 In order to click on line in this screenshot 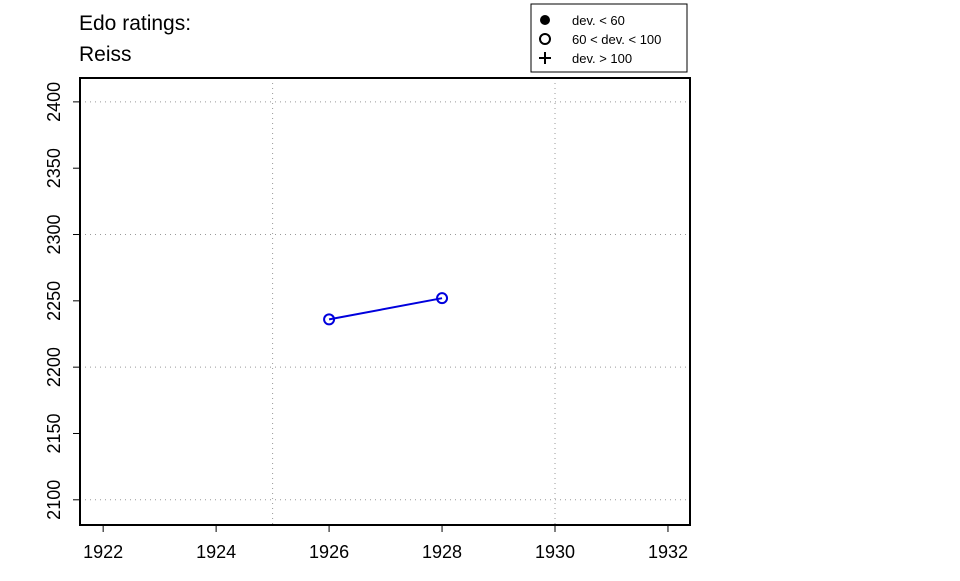, I will do `click(385, 309)`.